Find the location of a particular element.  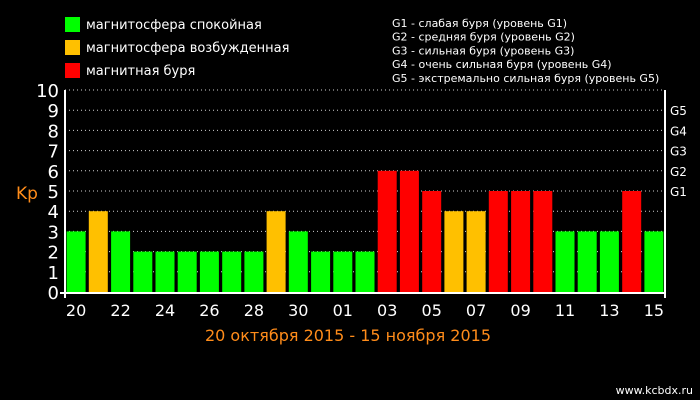

y-tick-label: 3 is located at coordinates (53, 232).